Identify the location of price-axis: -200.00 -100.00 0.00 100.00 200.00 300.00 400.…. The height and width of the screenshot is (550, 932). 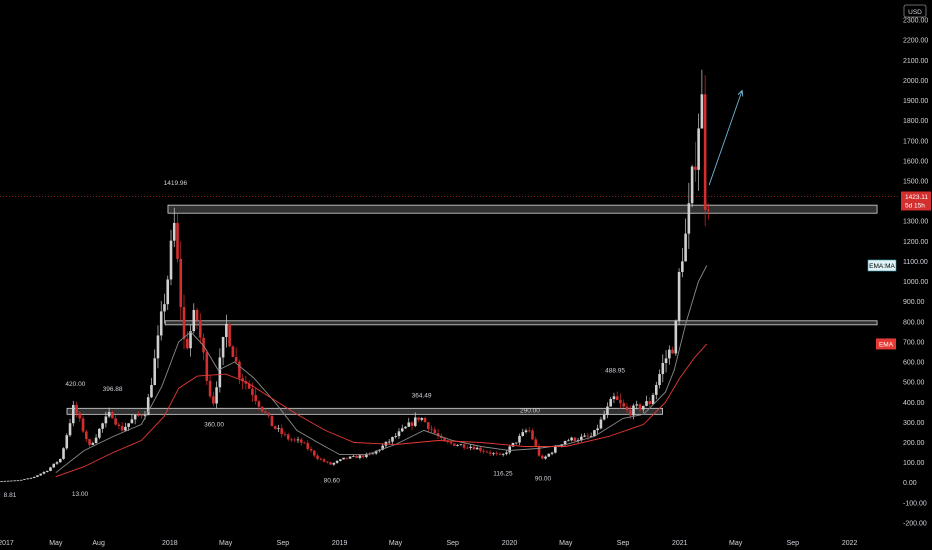
(915, 273).